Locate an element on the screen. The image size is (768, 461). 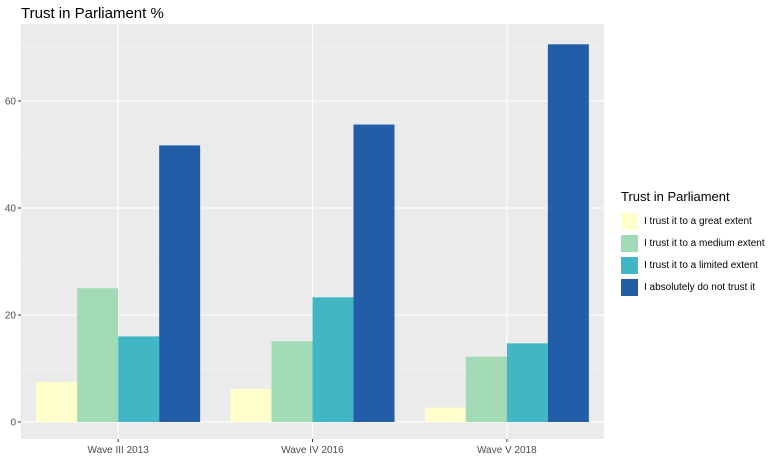
legend-label: I trust it to a limited extent is located at coordinates (701, 265).